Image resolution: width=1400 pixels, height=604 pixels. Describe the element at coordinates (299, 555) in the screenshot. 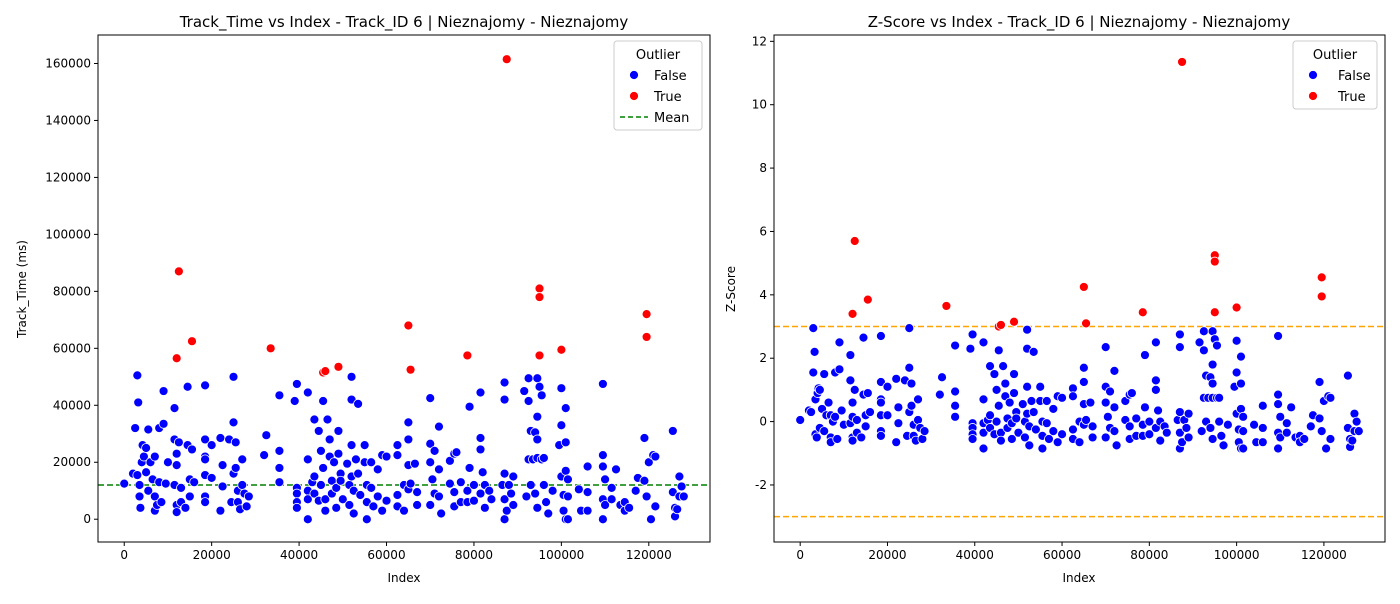

I see `x-tick-label: 40000` at that location.